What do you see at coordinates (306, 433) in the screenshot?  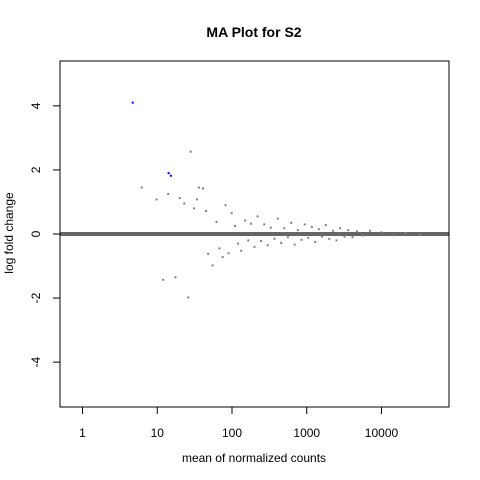 I see `x-tick-label: 1000` at bounding box center [306, 433].